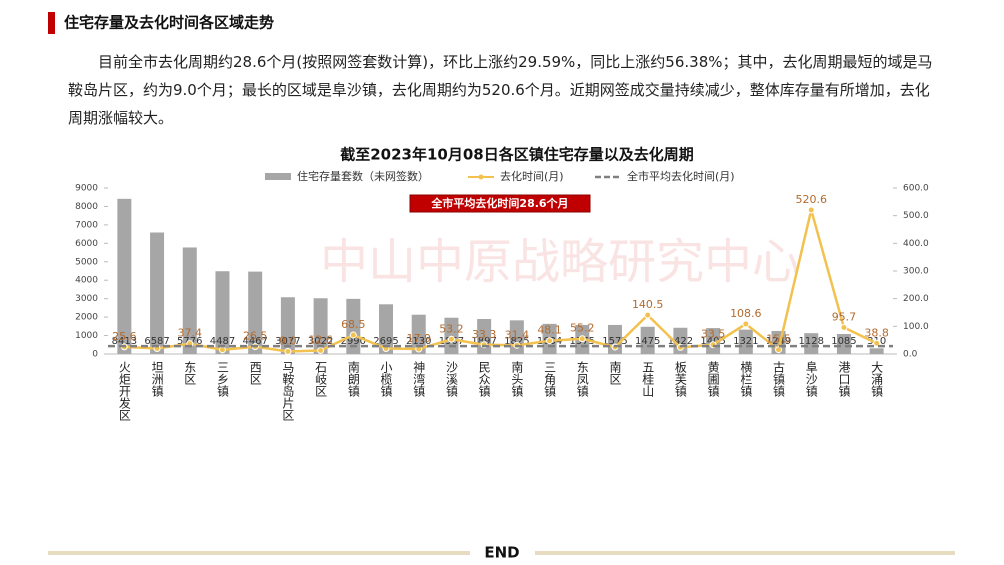 This screenshot has height=565, width=1004. What do you see at coordinates (156, 341) in the screenshot?
I see `bar-value-label: 6587` at bounding box center [156, 341].